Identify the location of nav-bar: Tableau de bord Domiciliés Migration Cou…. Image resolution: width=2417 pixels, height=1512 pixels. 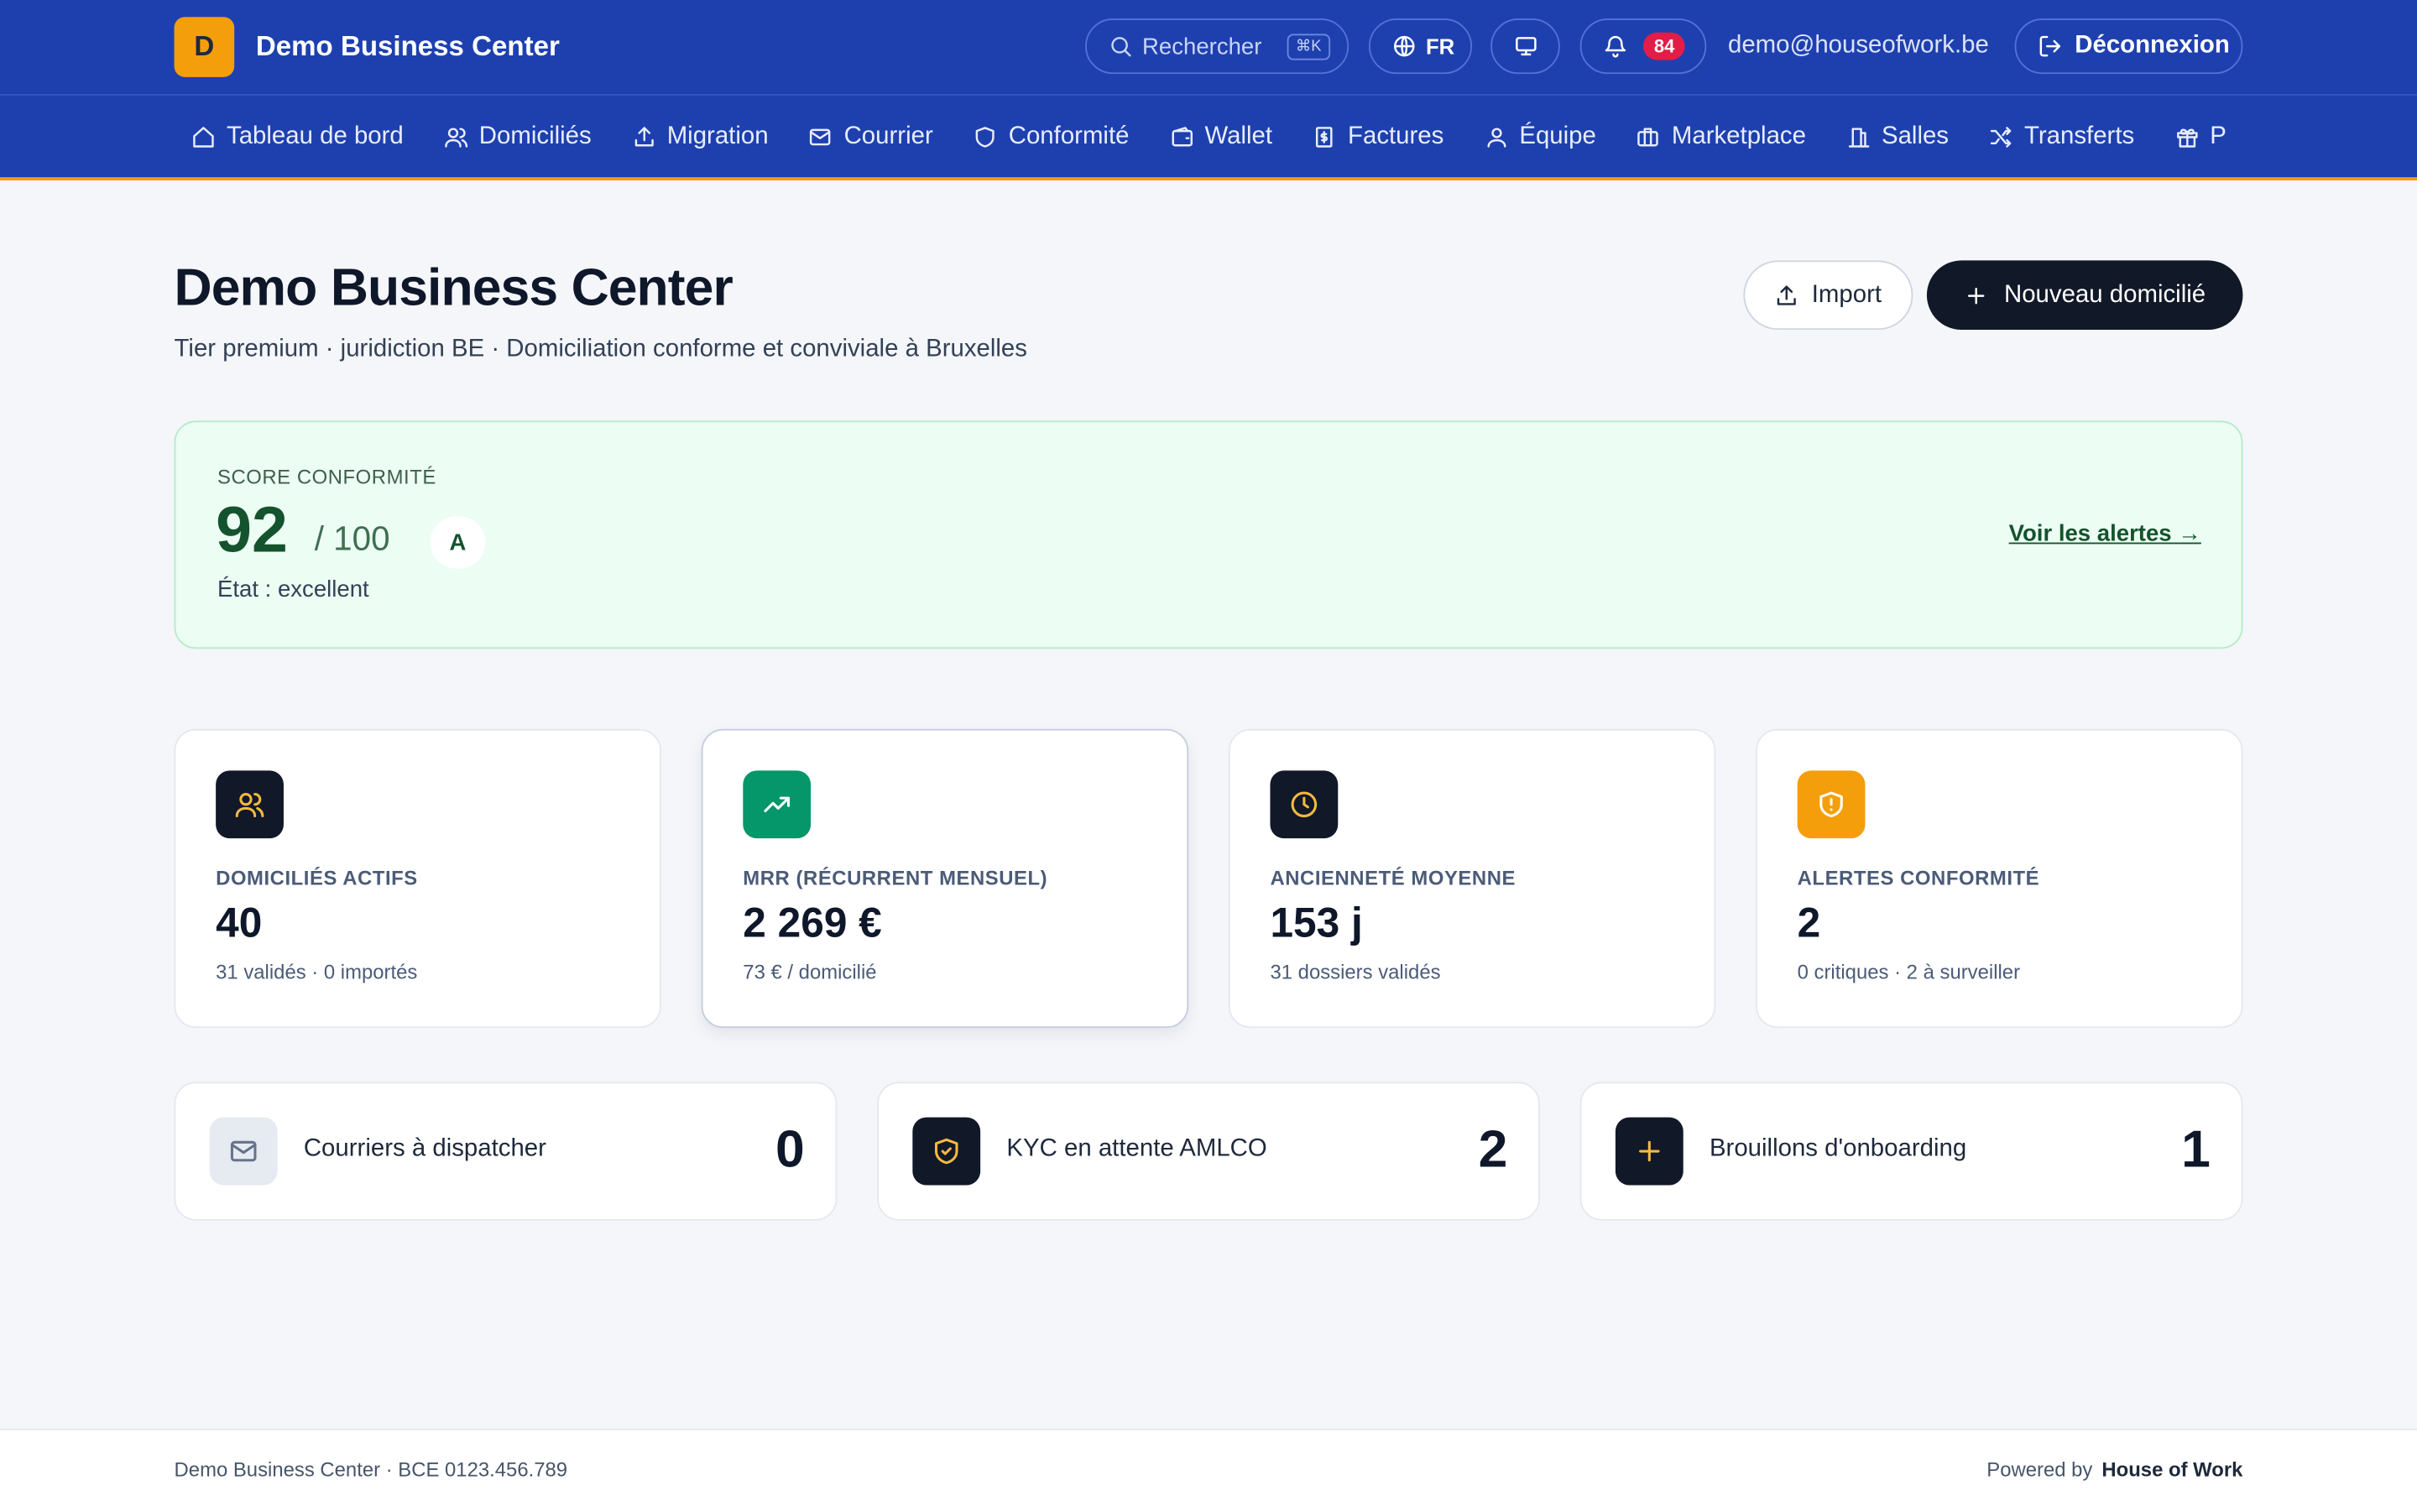
(1208, 137).